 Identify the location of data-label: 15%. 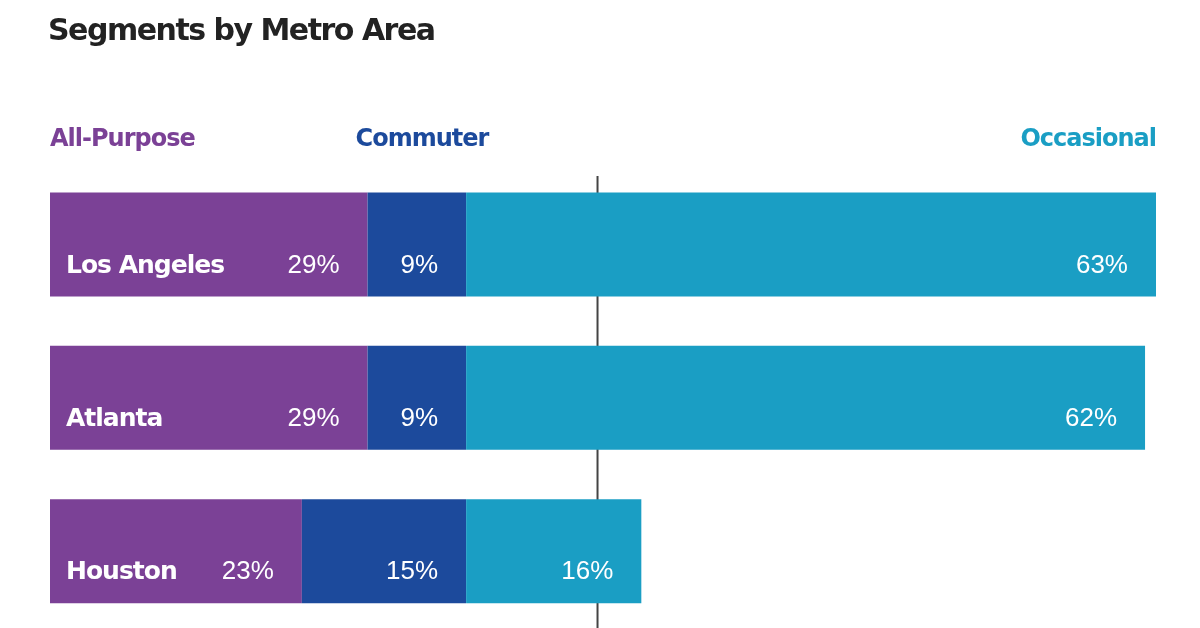
(412, 570).